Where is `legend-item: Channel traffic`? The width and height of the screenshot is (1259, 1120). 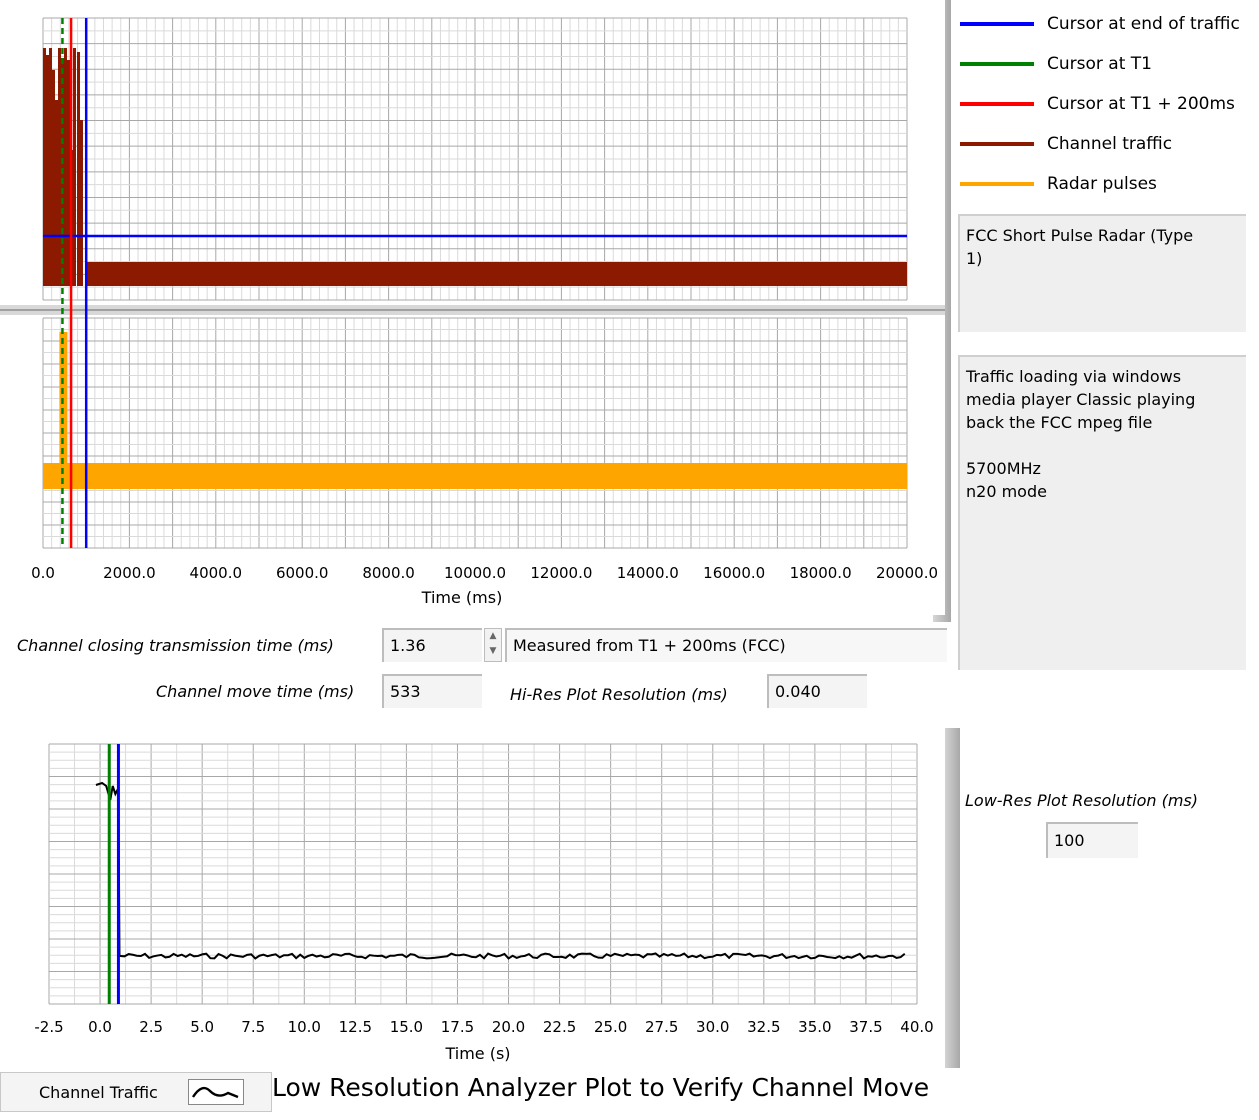 legend-item: Channel traffic is located at coordinates (1066, 144).